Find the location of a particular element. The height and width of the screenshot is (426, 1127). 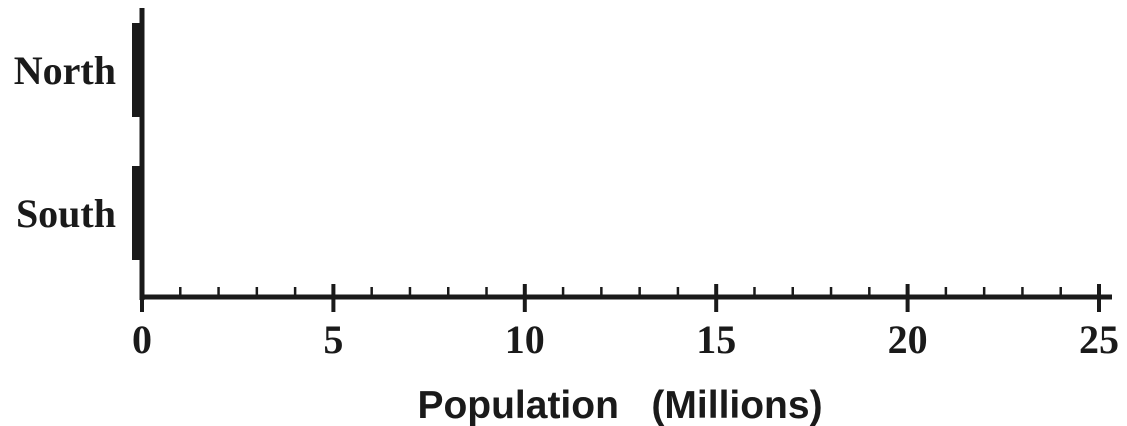

x-axis-ticks is located at coordinates (620, 298).